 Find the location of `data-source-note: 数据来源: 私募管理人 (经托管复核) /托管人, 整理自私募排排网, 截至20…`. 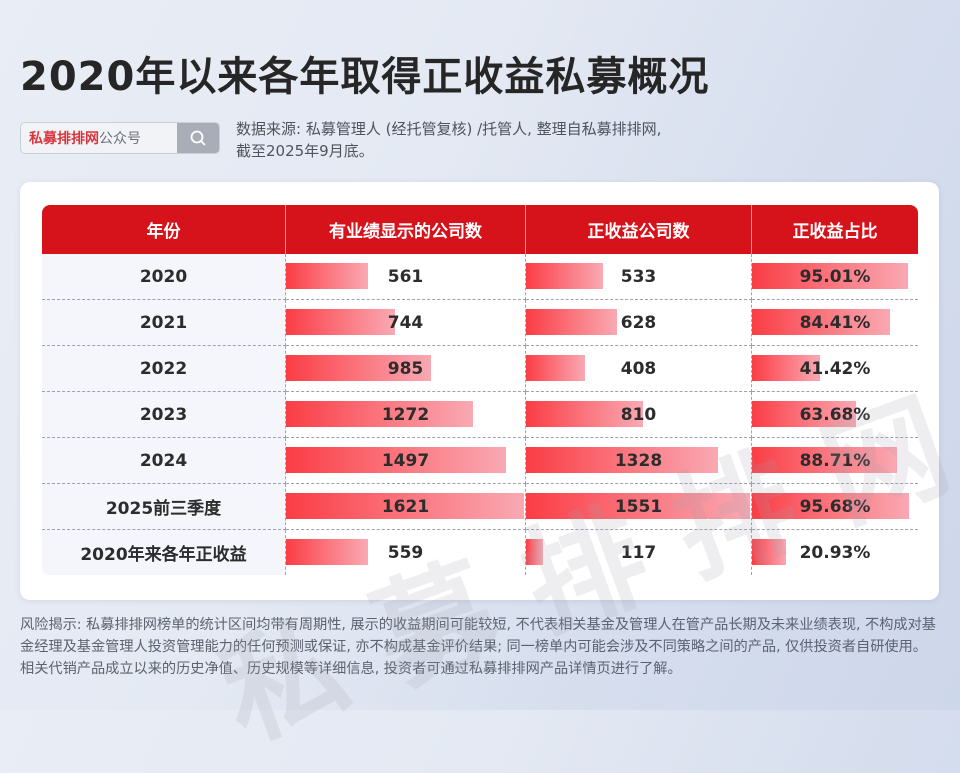

data-source-note: 数据来源: 私募管理人 (经托管复核) /托管人, 整理自私募排排网, 截至20… is located at coordinates (516, 140).